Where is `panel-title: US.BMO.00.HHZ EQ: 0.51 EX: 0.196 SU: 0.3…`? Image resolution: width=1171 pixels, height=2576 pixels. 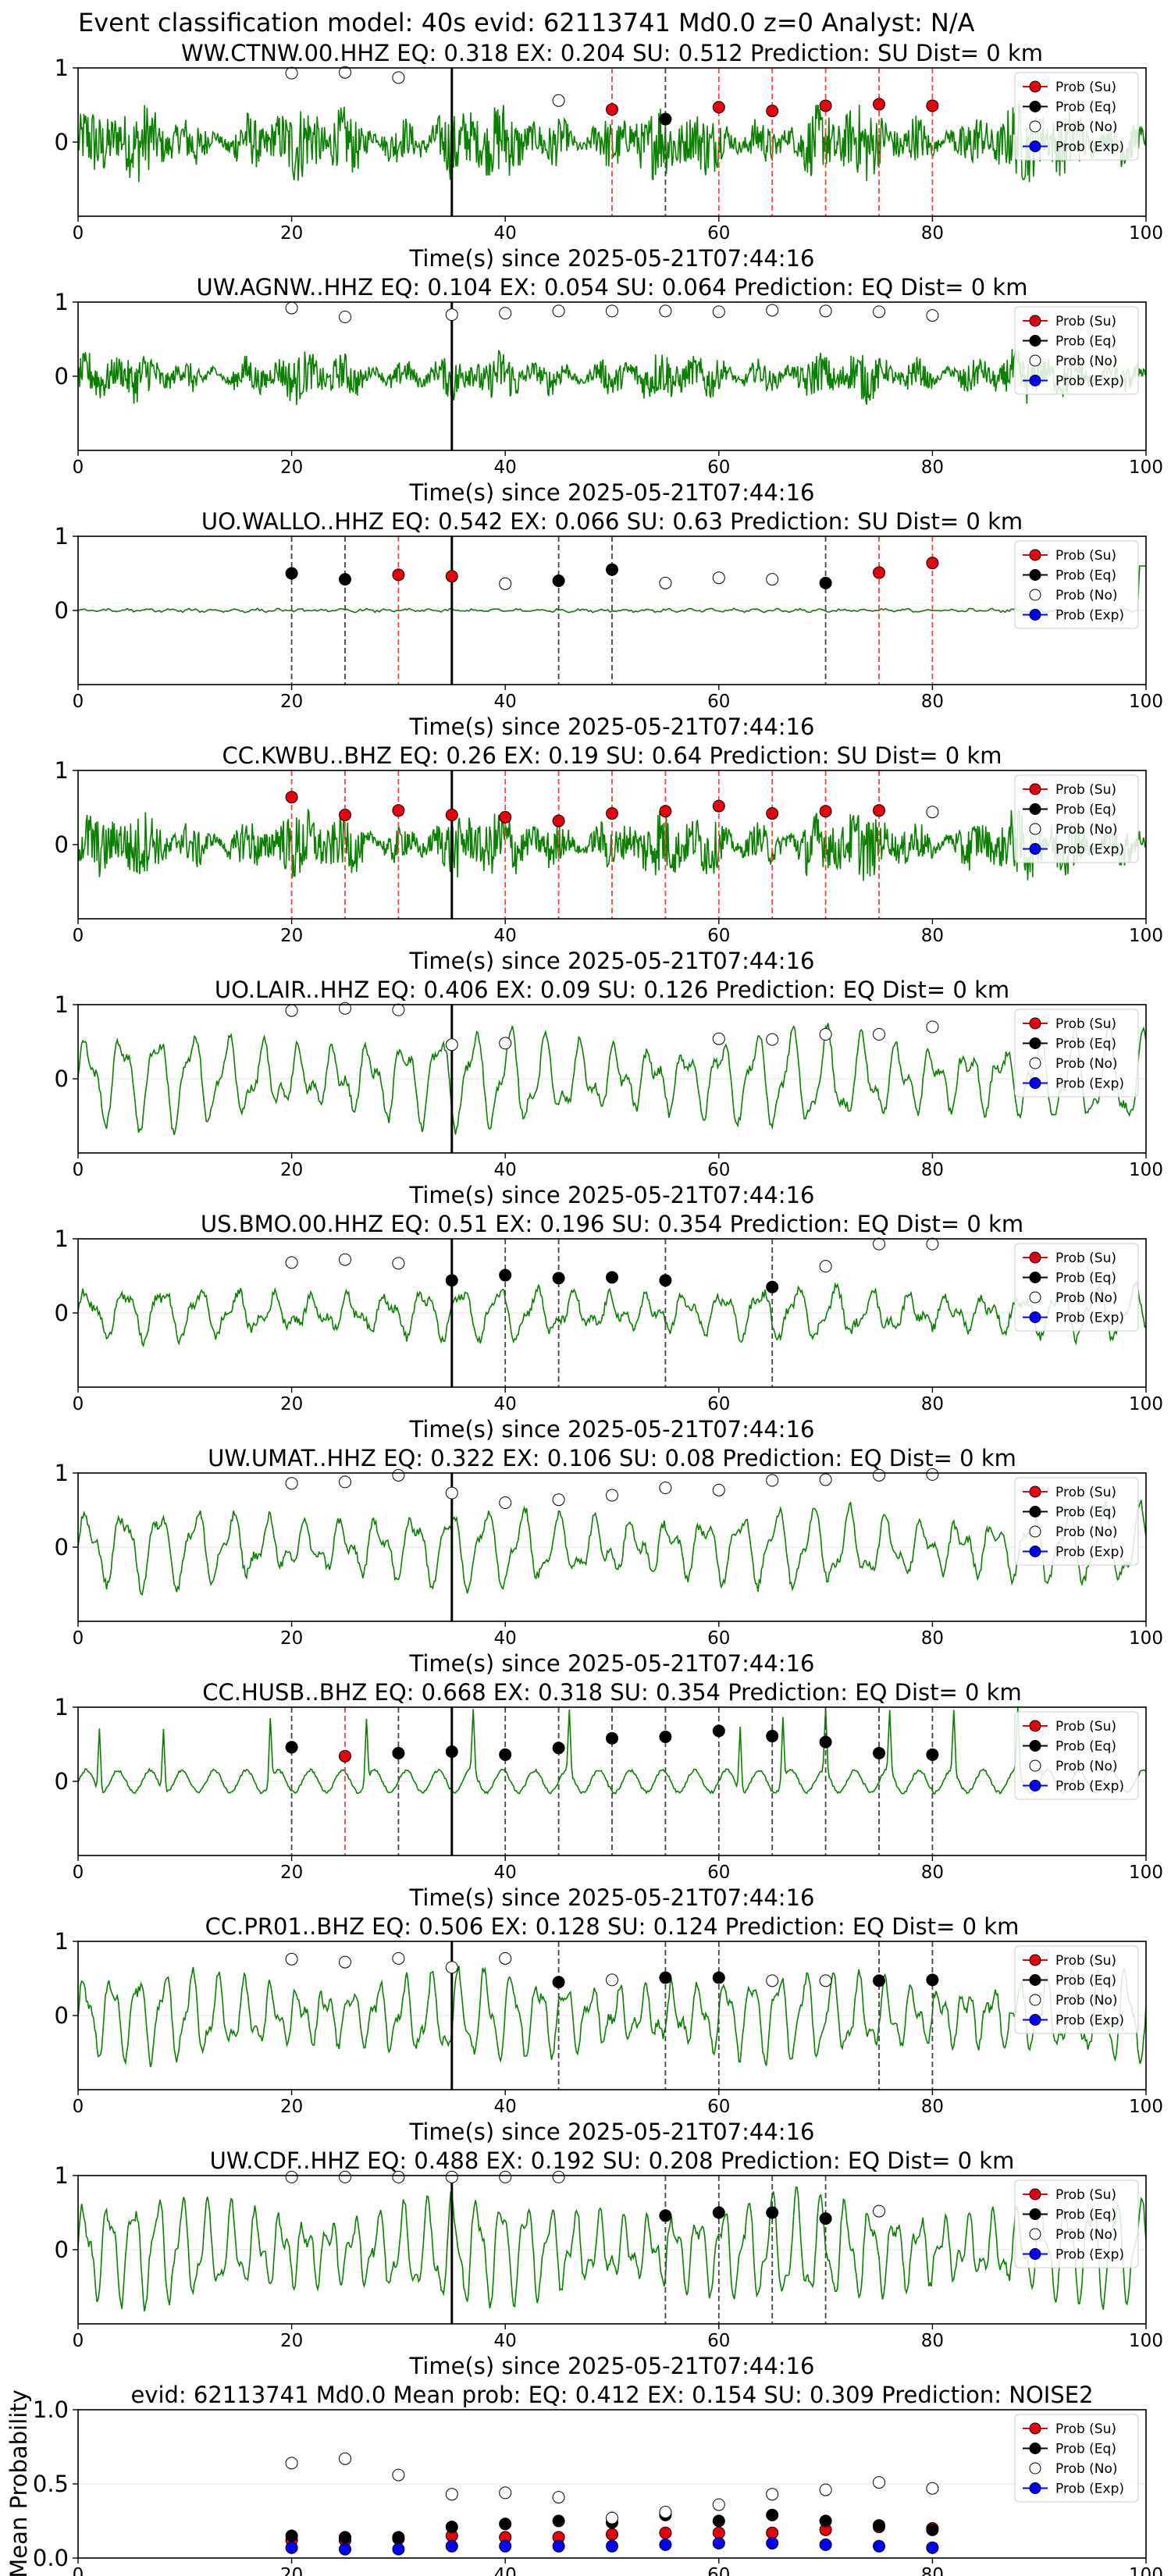
panel-title: US.BMO.00.HHZ EQ: 0.51 EX: 0.196 SU: 0.3… is located at coordinates (612, 1224).